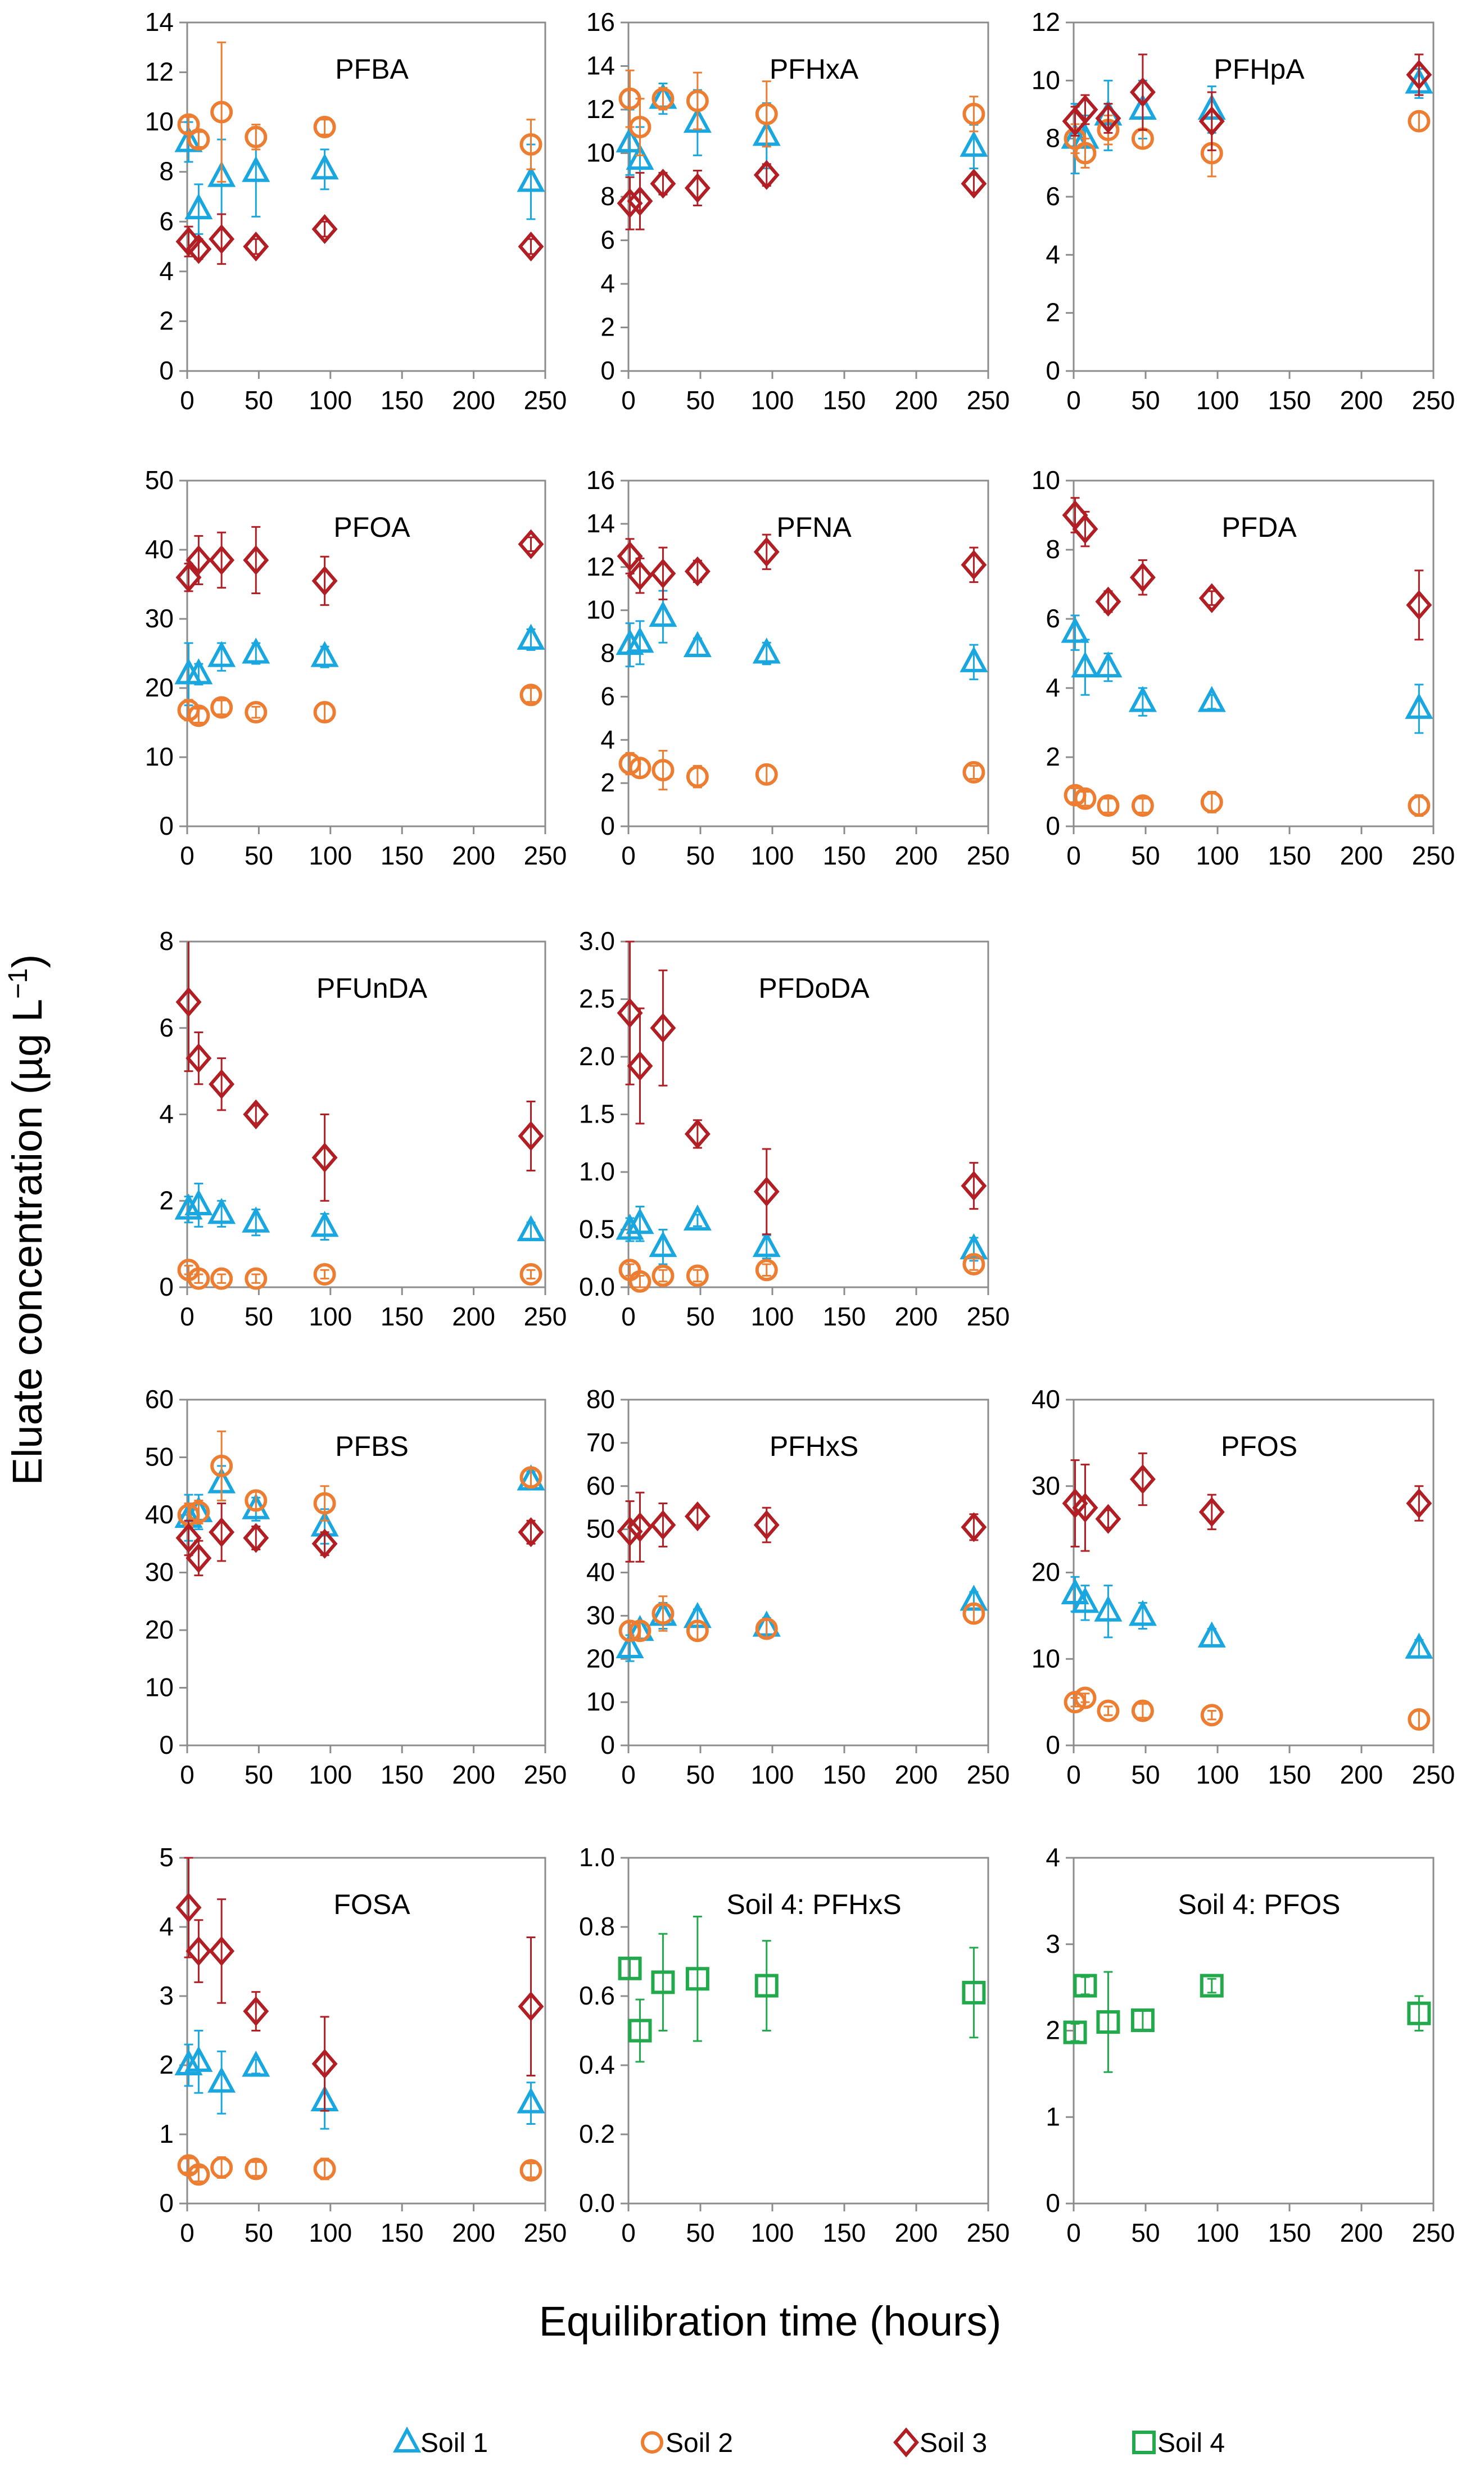 This screenshot has width=1484, height=2475. Describe the element at coordinates (159, 1399) in the screenshot. I see `y-tick-label: 60` at that location.